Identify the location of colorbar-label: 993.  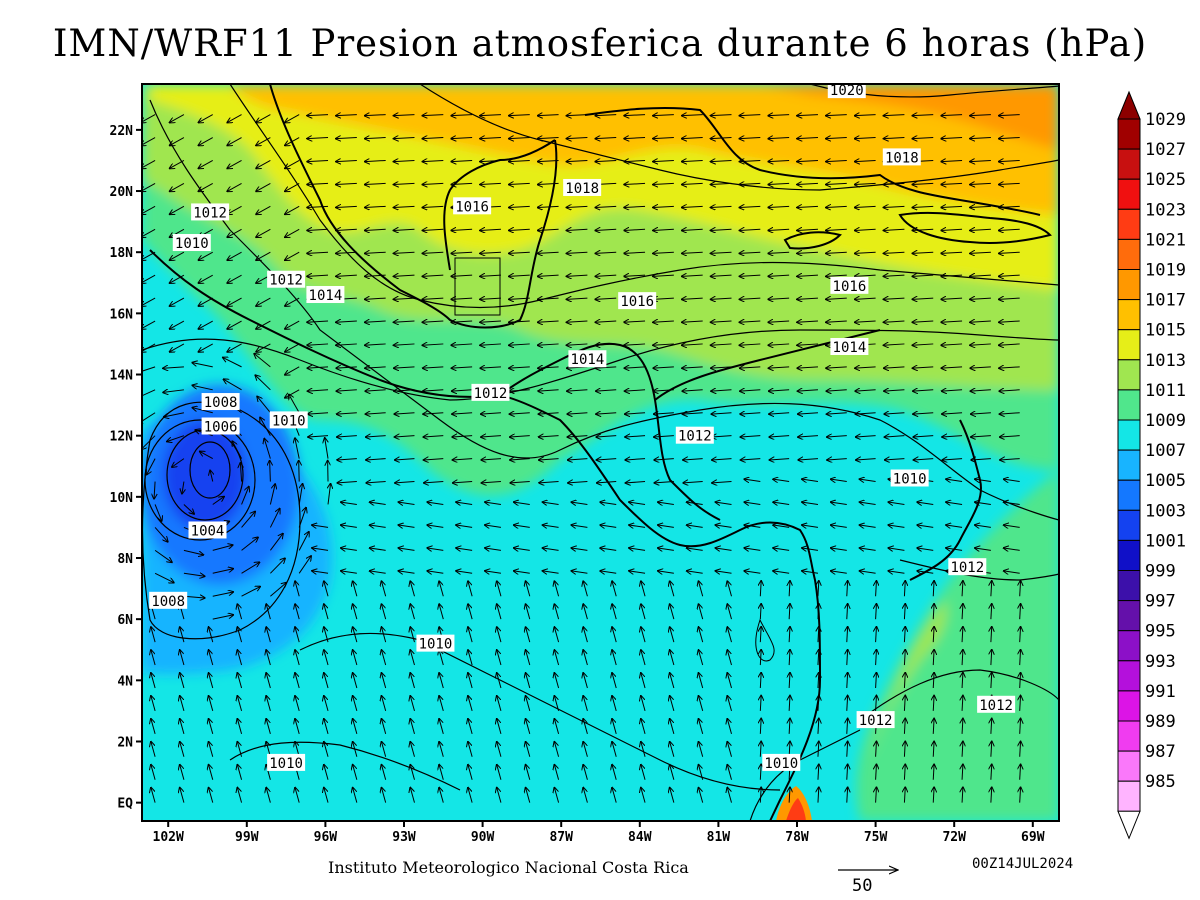
(1160, 662).